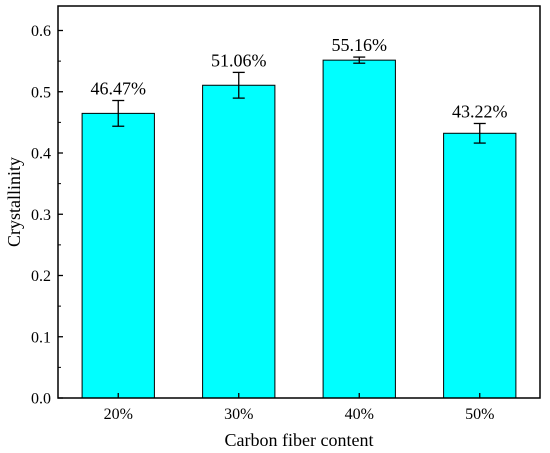 This screenshot has width=550, height=453. I want to click on data-label-20%: 46.47%, so click(119, 89).